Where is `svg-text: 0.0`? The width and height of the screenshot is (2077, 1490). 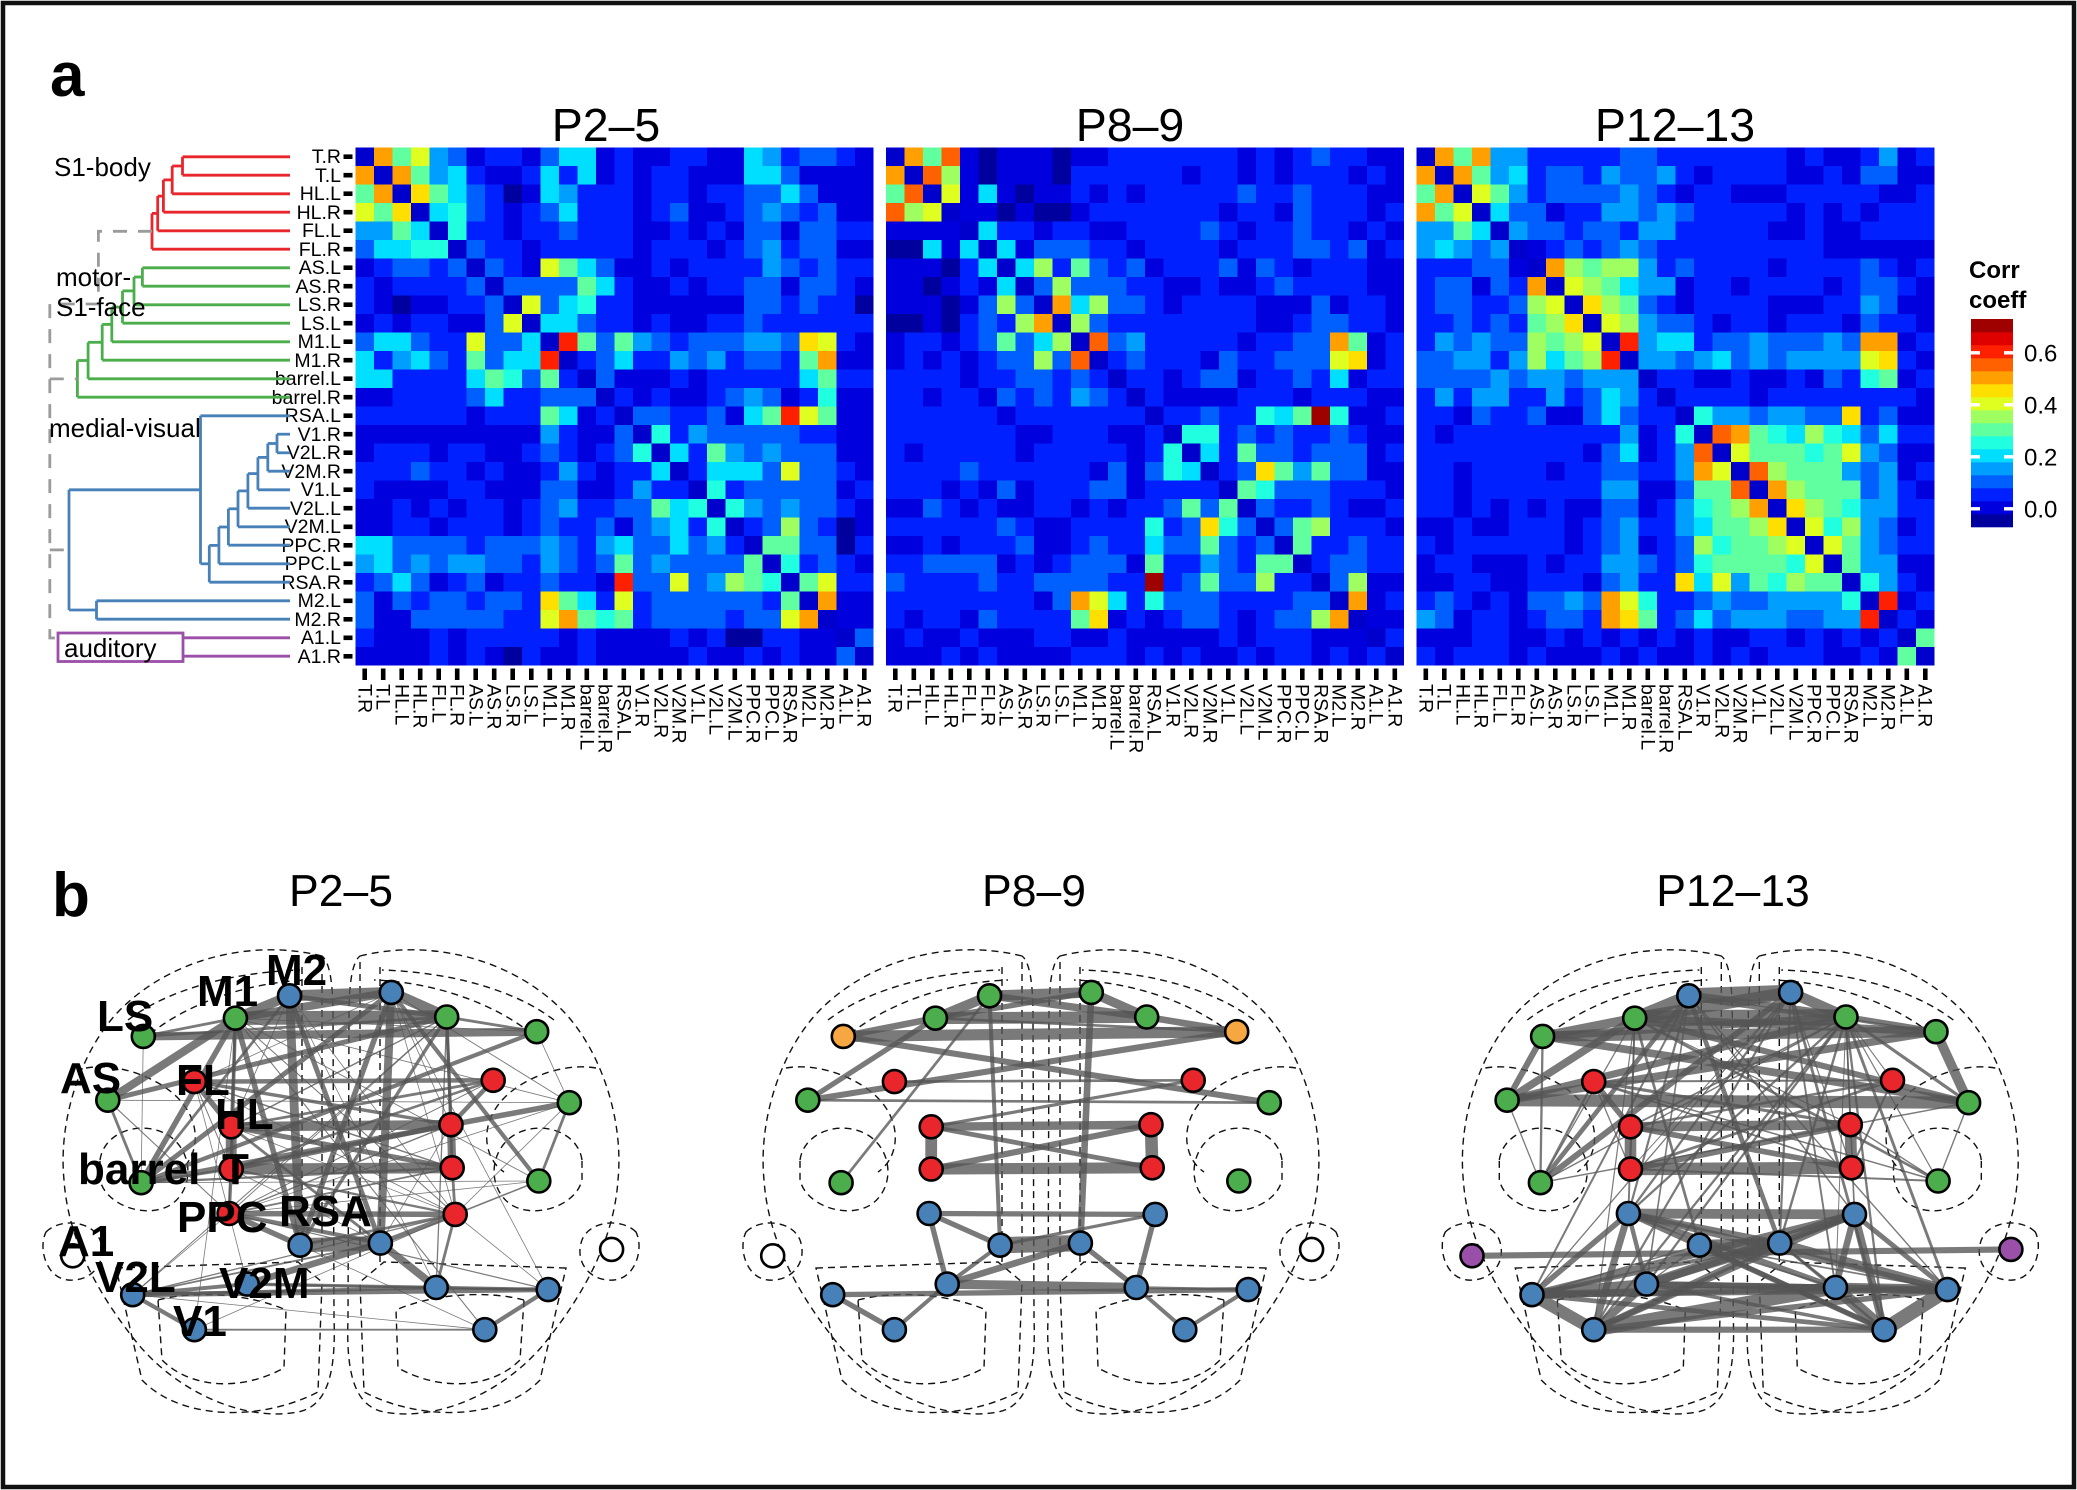 svg-text: 0.0 is located at coordinates (2040, 509).